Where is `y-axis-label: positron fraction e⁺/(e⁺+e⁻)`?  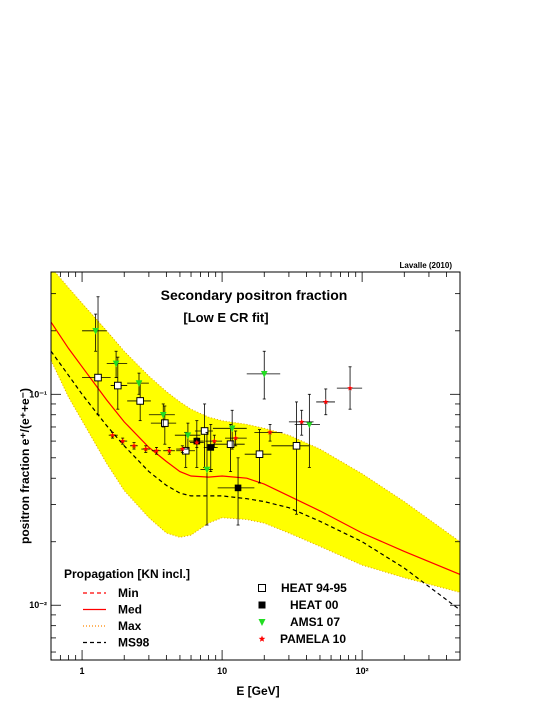 y-axis-label: positron fraction e⁺/(e⁺+e⁻) is located at coordinates (25, 466).